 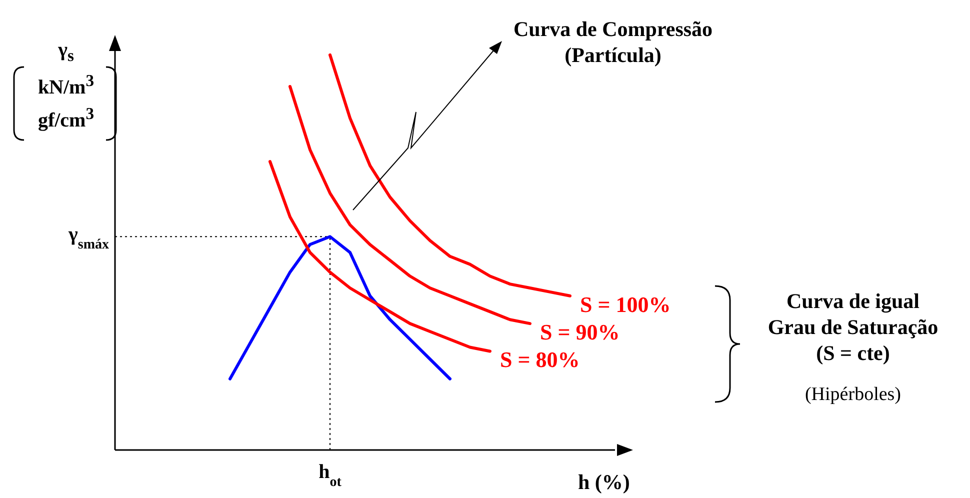 I want to click on series-label: S = 80%, so click(x=540, y=359).